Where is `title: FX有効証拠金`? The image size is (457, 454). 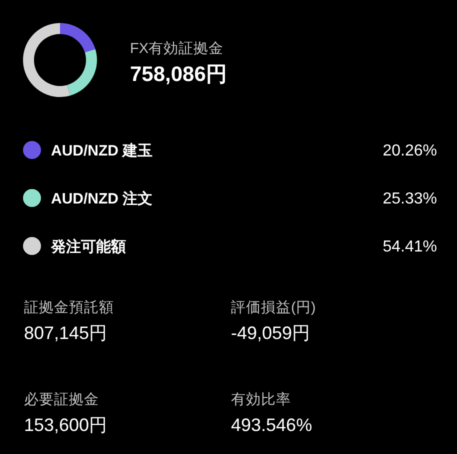
title: FX有効証拠金 is located at coordinates (177, 49).